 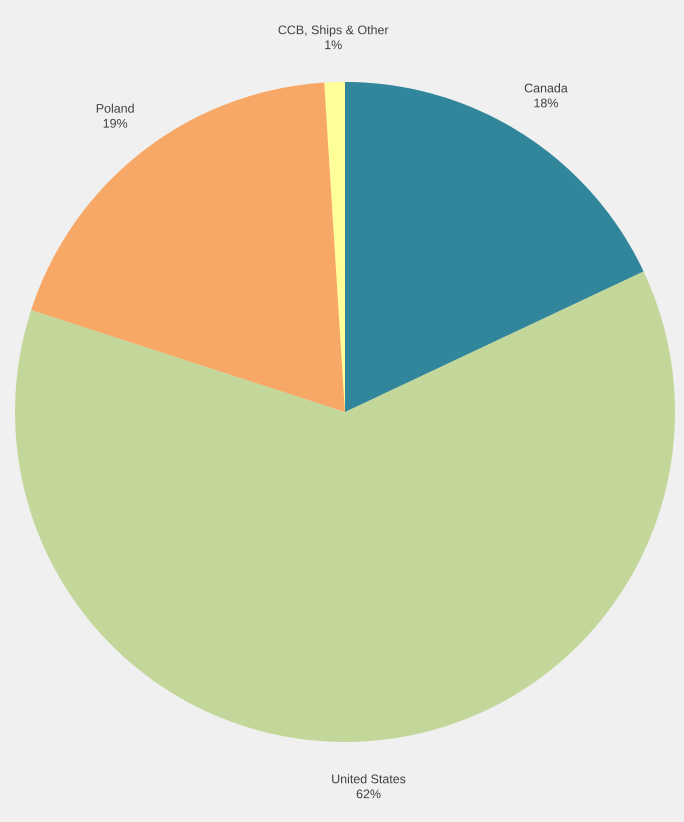 What do you see at coordinates (333, 31) in the screenshot?
I see `slice-label: CCB, Ships & Other` at bounding box center [333, 31].